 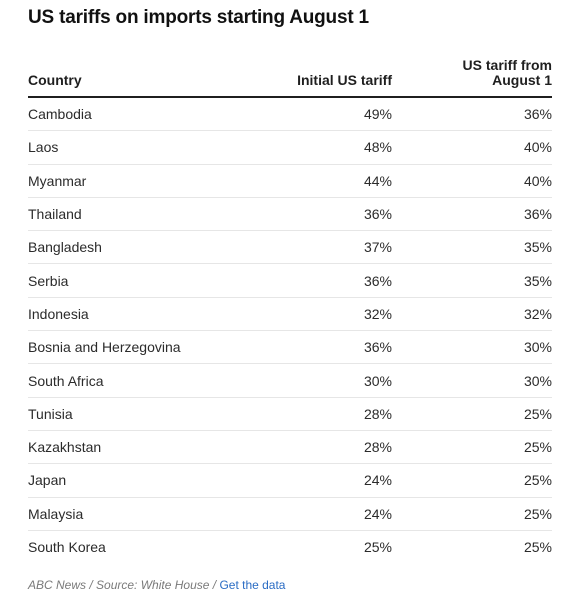 What do you see at coordinates (507, 72) in the screenshot?
I see `column-header-august-tariff-label: US tariff from August 1` at bounding box center [507, 72].